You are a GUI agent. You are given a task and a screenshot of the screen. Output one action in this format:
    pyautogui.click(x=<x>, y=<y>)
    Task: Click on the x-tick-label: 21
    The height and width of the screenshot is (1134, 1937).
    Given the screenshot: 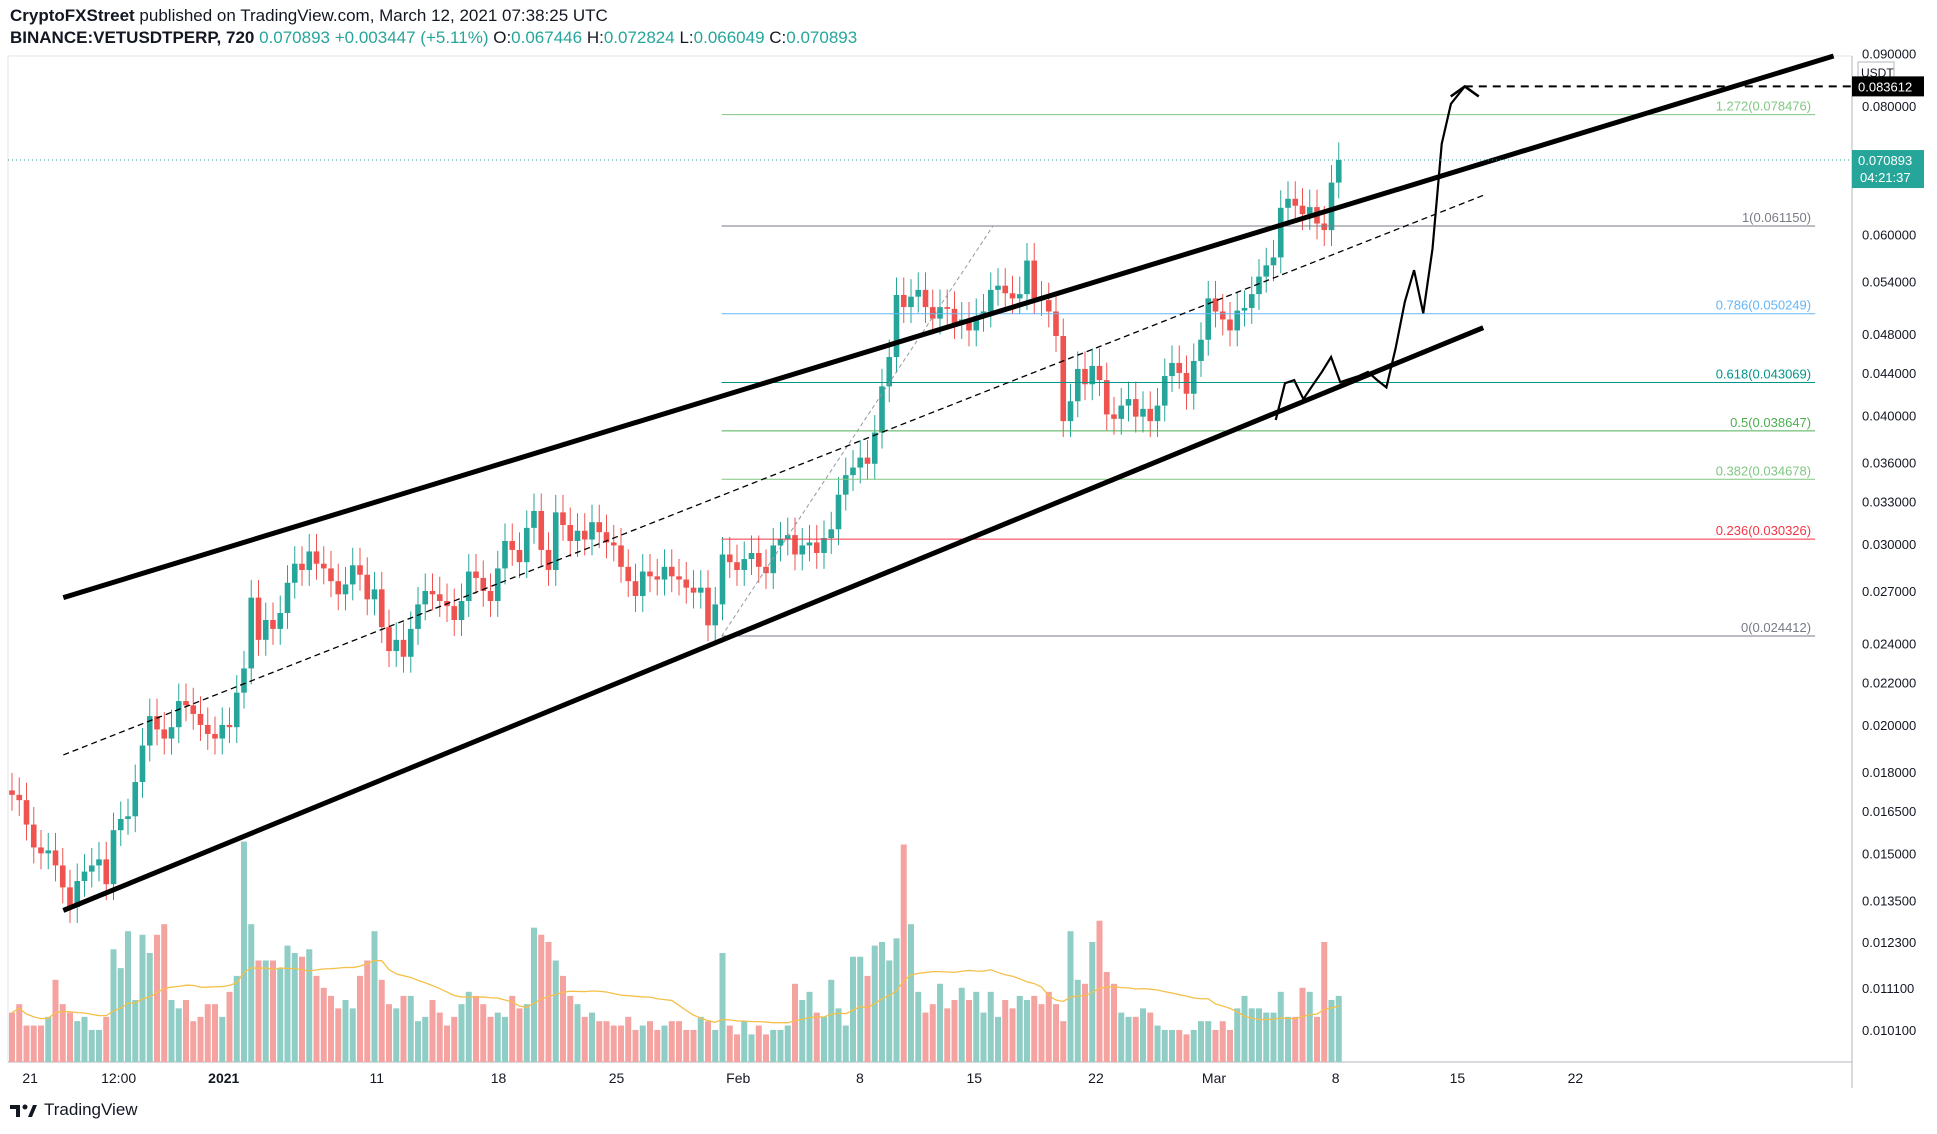 What is the action you would take?
    pyautogui.click(x=30, y=1078)
    